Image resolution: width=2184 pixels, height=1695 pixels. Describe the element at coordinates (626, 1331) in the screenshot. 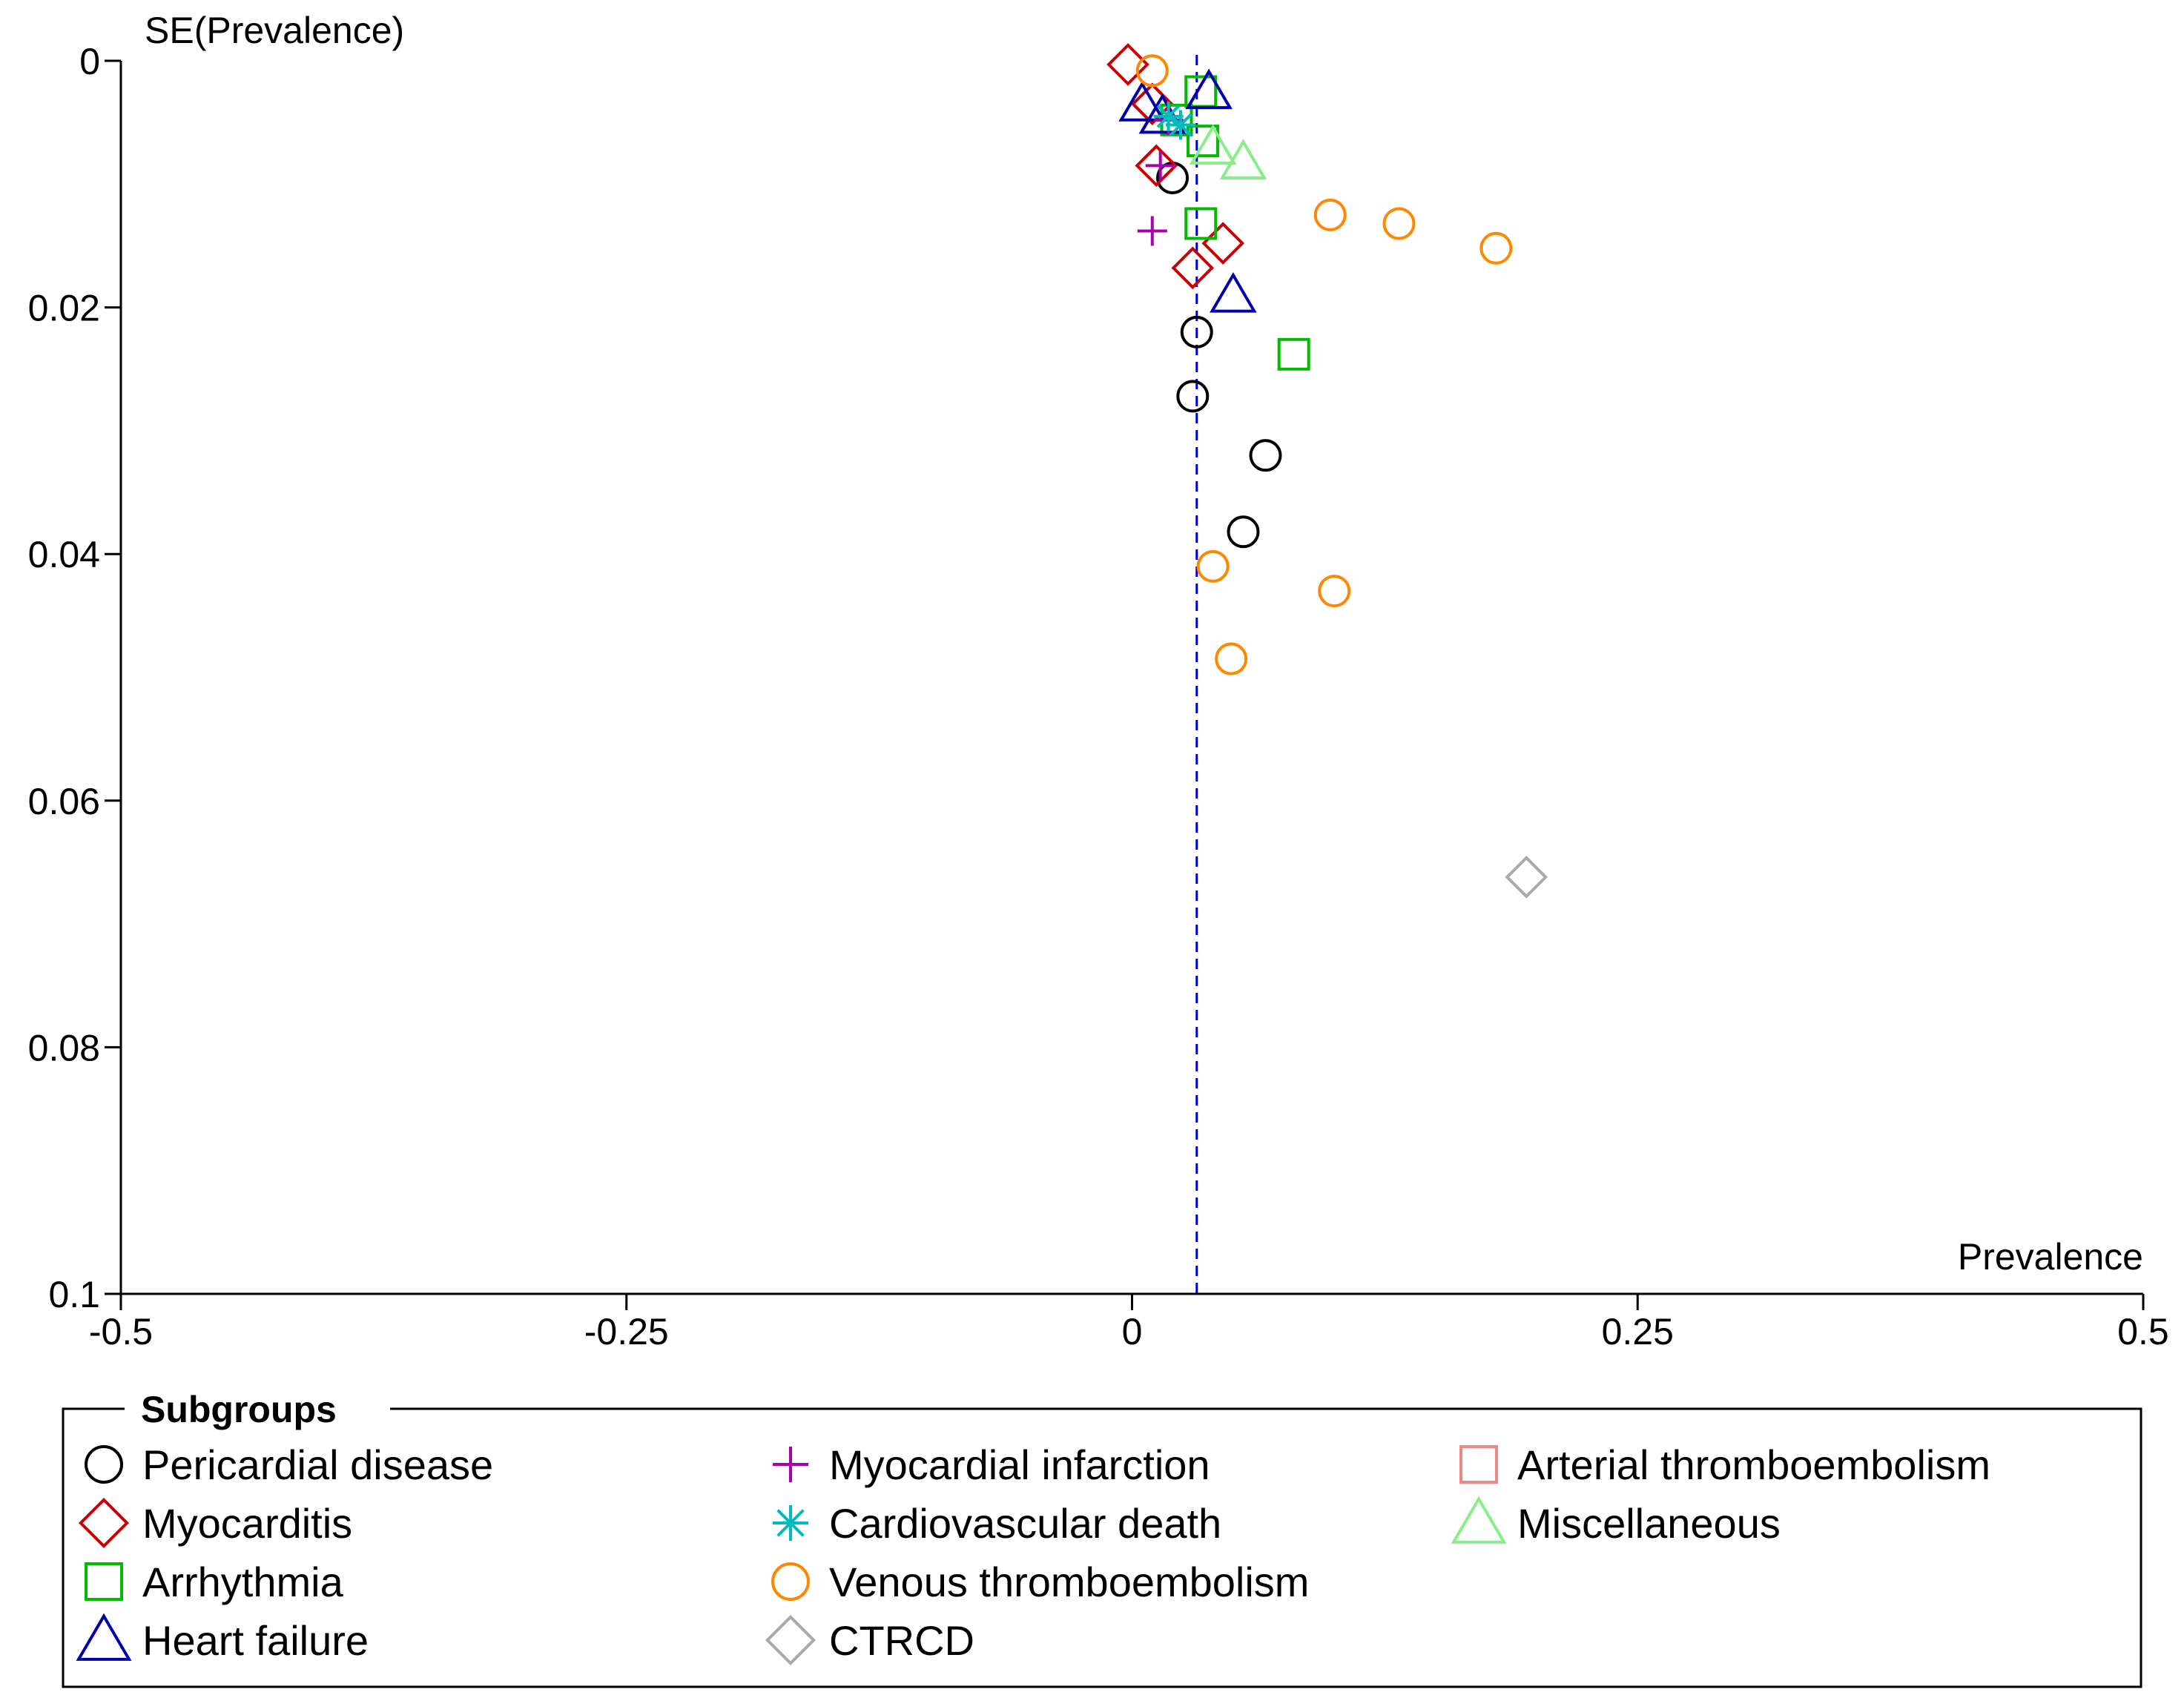

I see `x-tick-label: -0.25` at that location.